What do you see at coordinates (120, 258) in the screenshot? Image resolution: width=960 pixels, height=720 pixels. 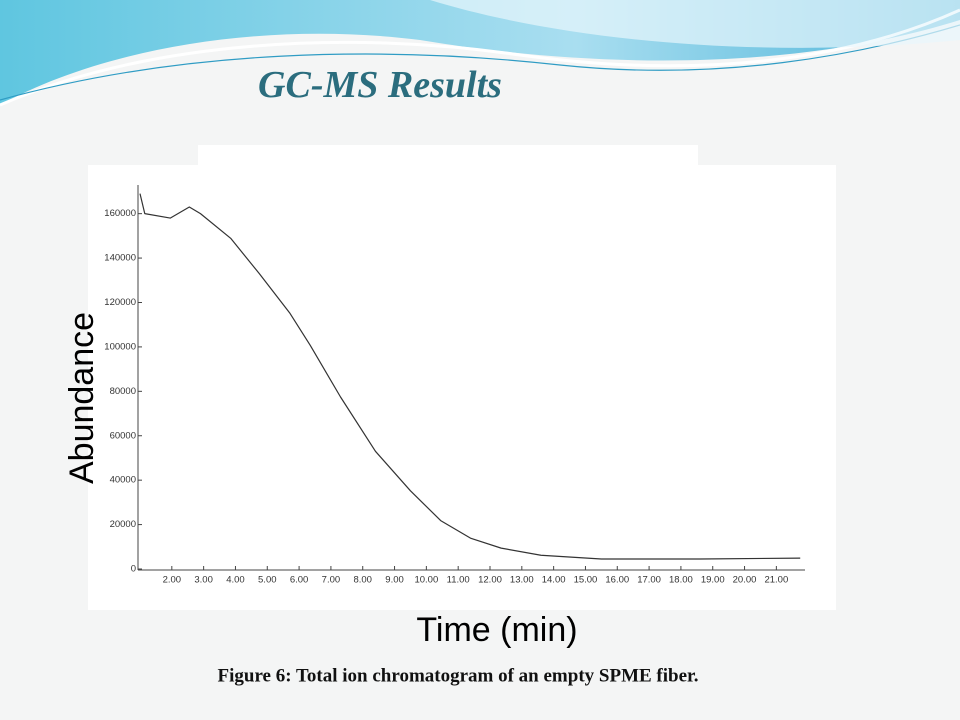 I see `y-tick-label: 140000` at bounding box center [120, 258].